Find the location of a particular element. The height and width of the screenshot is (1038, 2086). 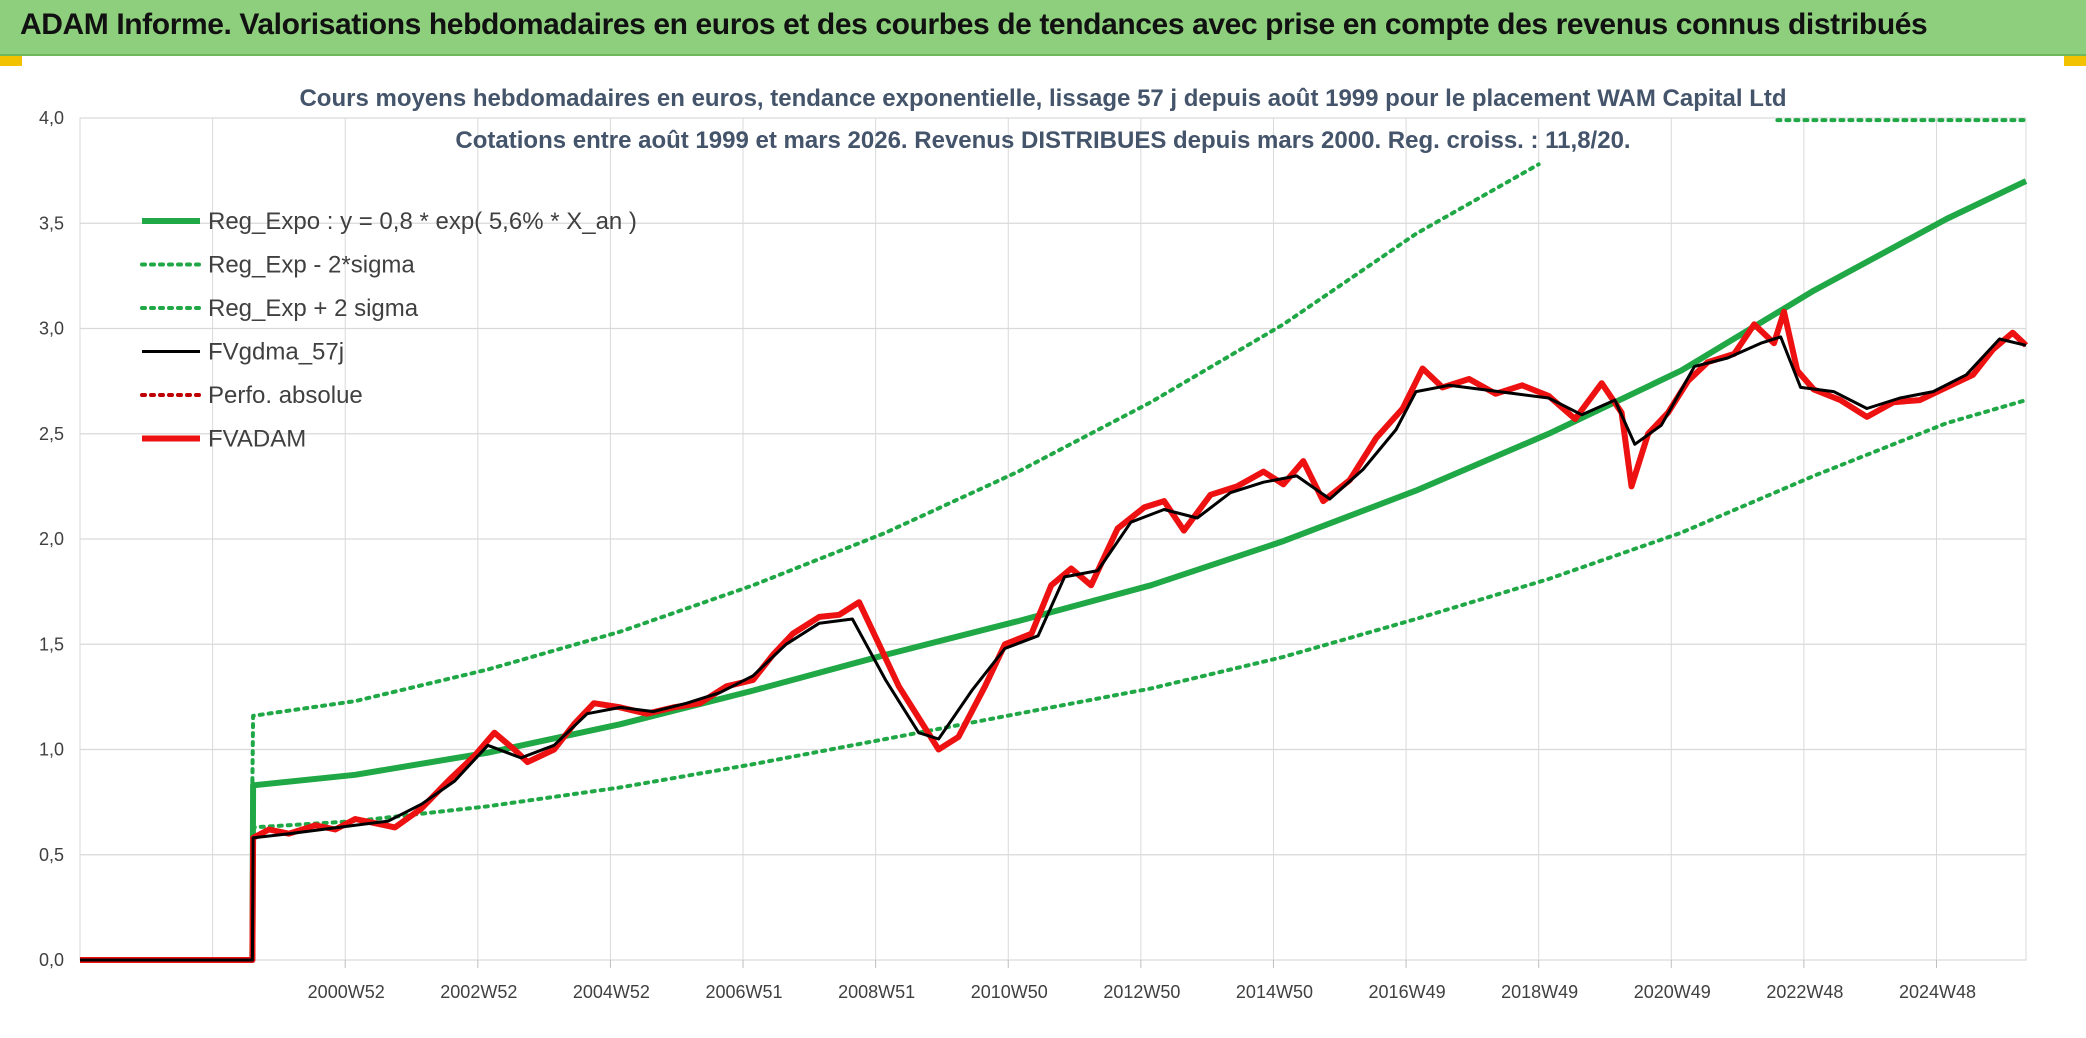

x-tick-label: 2012W50 is located at coordinates (1141, 992).